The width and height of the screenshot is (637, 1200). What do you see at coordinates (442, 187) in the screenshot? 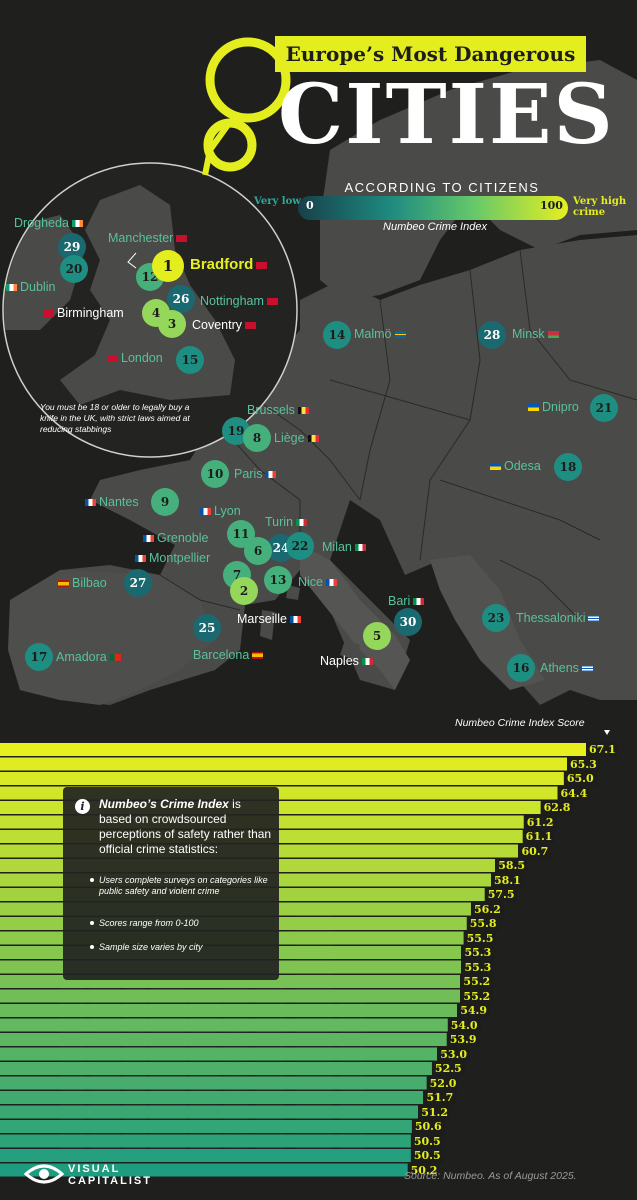
I see `subtitle: ACCORDING TO CITIZENS` at bounding box center [442, 187].